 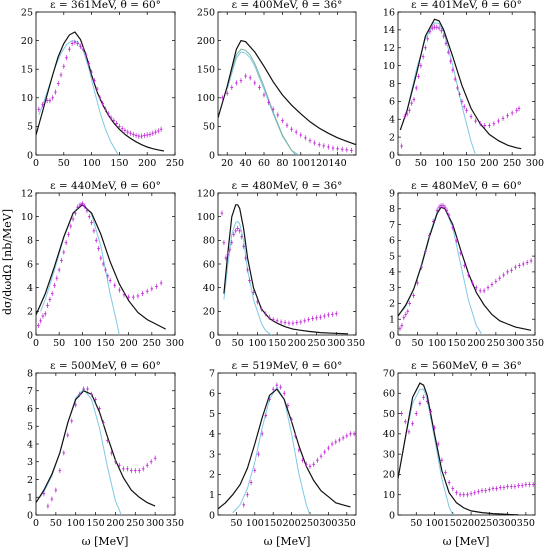 I want to click on y-tick-label: 2, so click(x=30, y=480).